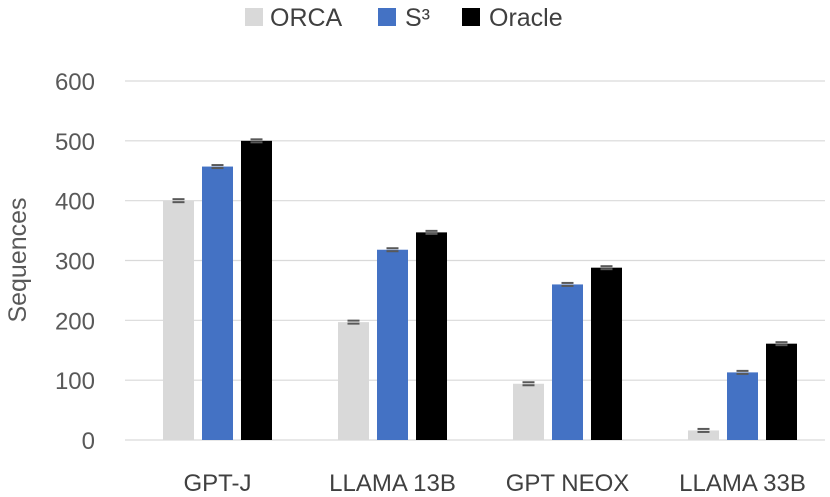 Image resolution: width=830 pixels, height=497 pixels. Describe the element at coordinates (75, 381) in the screenshot. I see `y-tick-label: 100` at that location.